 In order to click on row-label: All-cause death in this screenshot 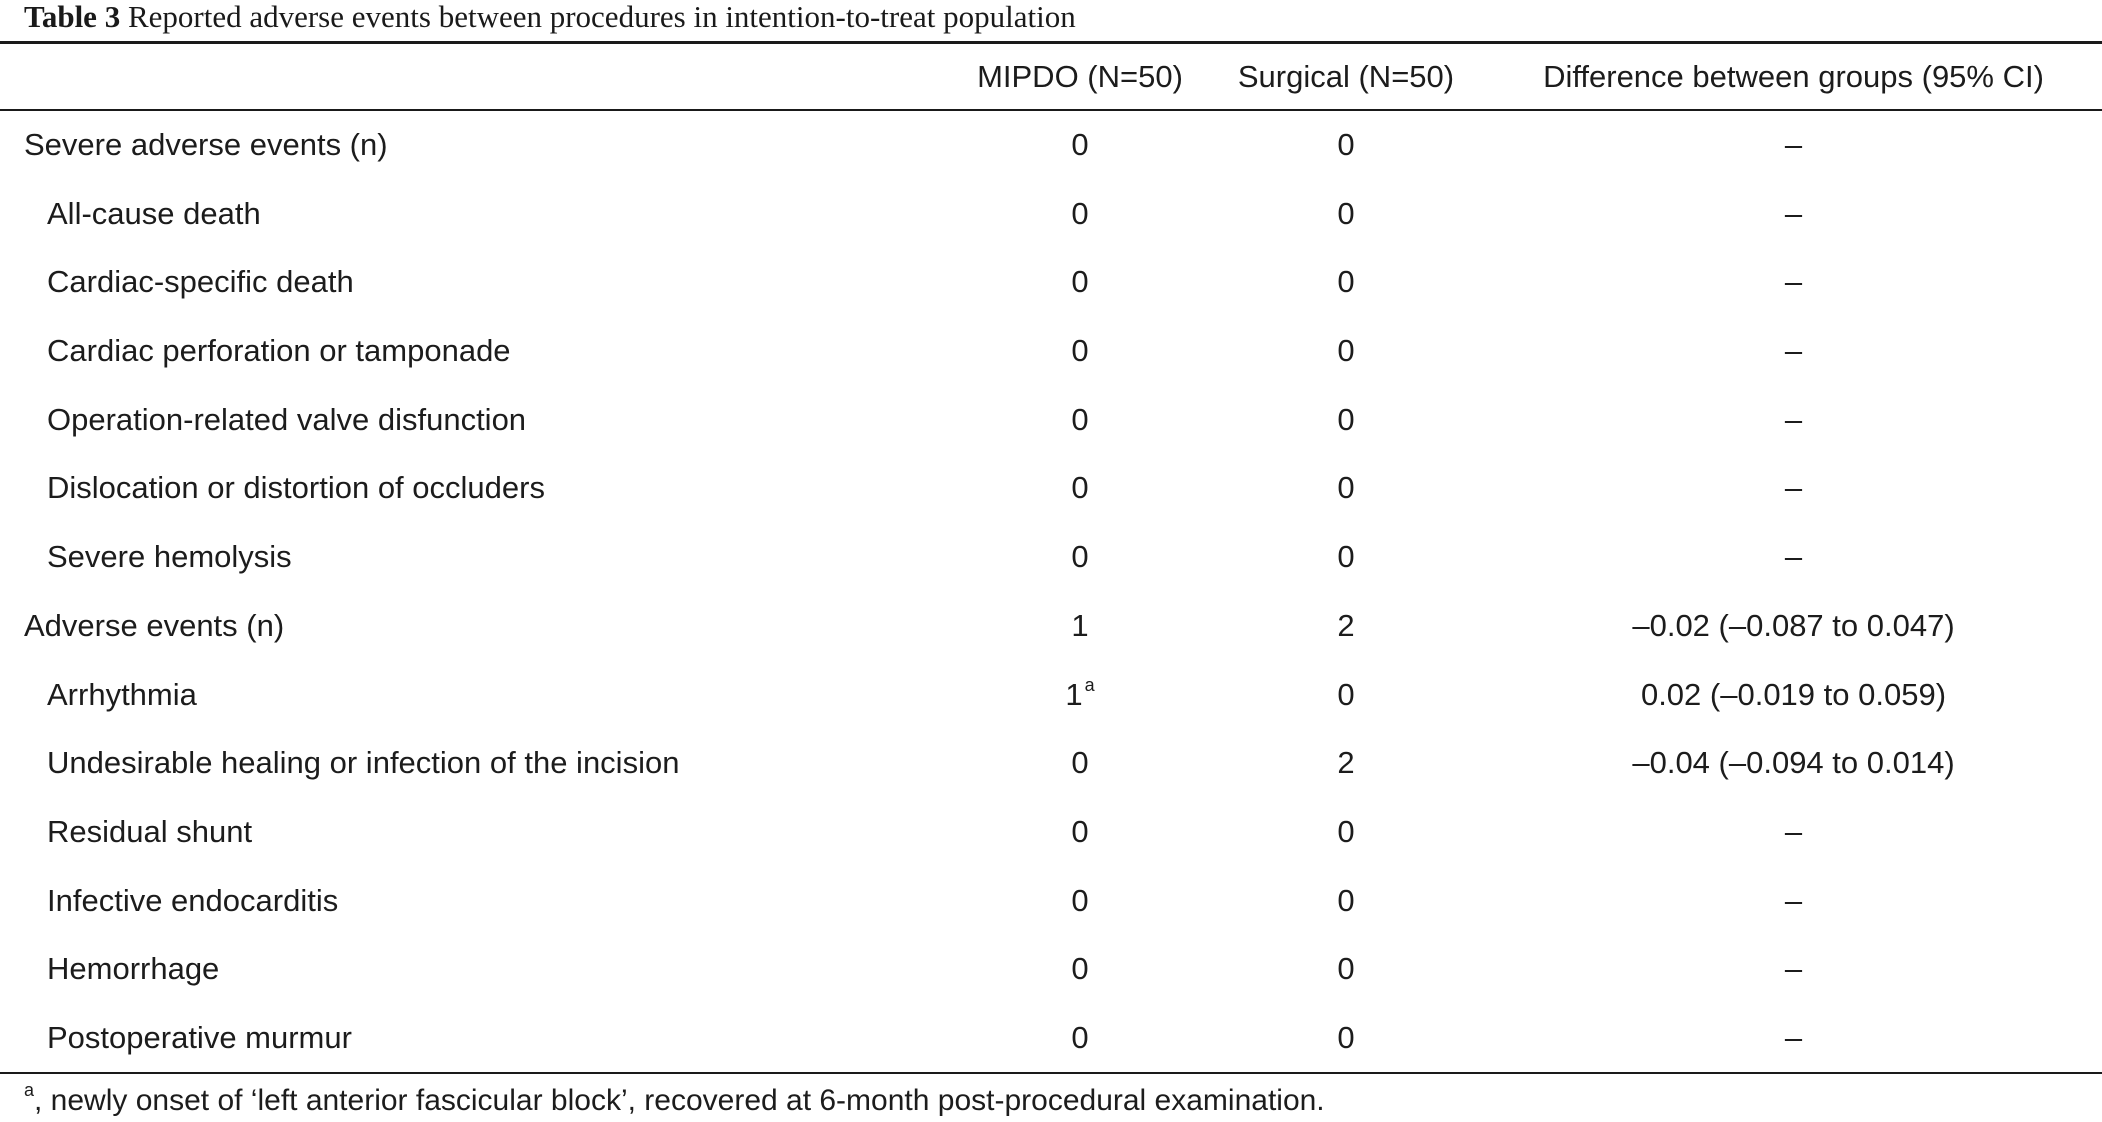, I will do `click(154, 213)`.